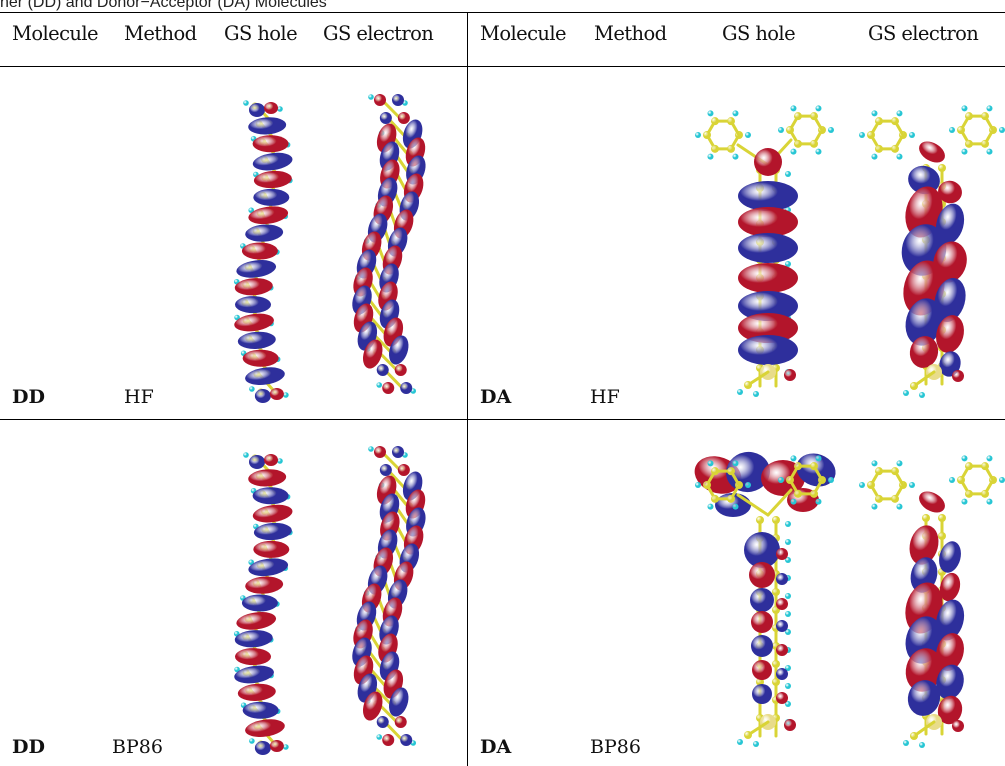 The height and width of the screenshot is (766, 1005). I want to click on dd-bp86-electron-orbital-image, so click(389, 596).